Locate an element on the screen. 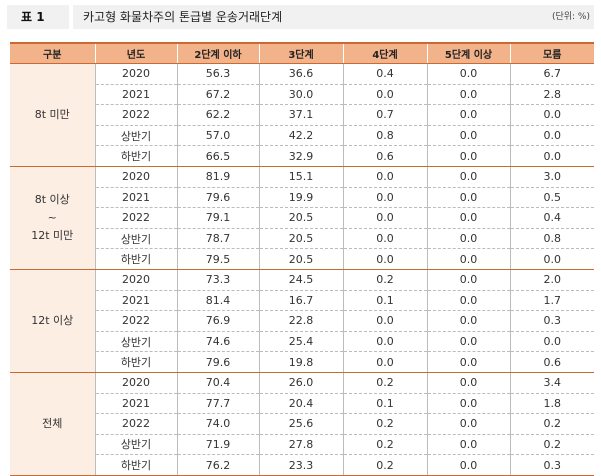  stage2-or-less-cell: 74.6 is located at coordinates (217, 342).